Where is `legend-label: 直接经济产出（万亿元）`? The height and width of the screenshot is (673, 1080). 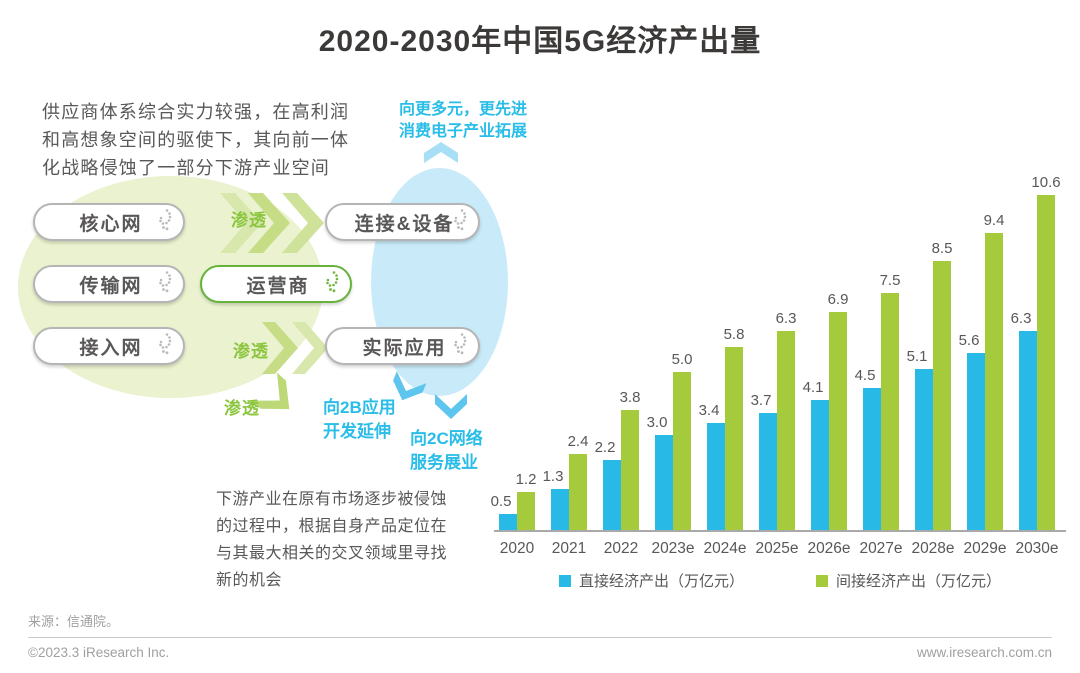 legend-label: 直接经济产出（万亿元） is located at coordinates (661, 581).